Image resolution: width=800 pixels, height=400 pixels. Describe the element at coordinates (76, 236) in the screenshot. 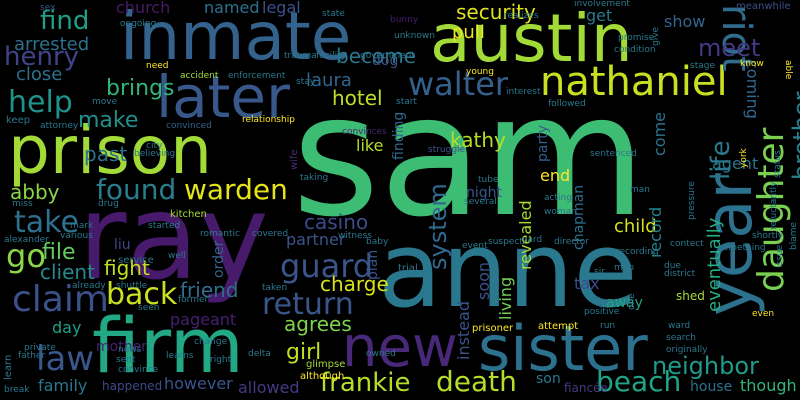

I see `word-covered: various` at that location.